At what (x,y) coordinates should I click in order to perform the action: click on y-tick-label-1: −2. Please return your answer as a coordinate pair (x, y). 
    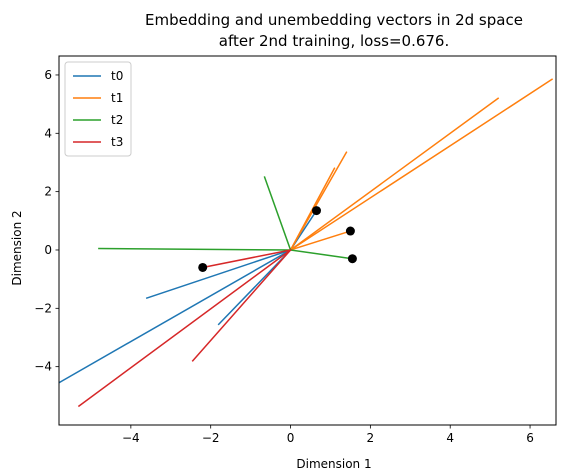
    Looking at the image, I should click on (43, 308).